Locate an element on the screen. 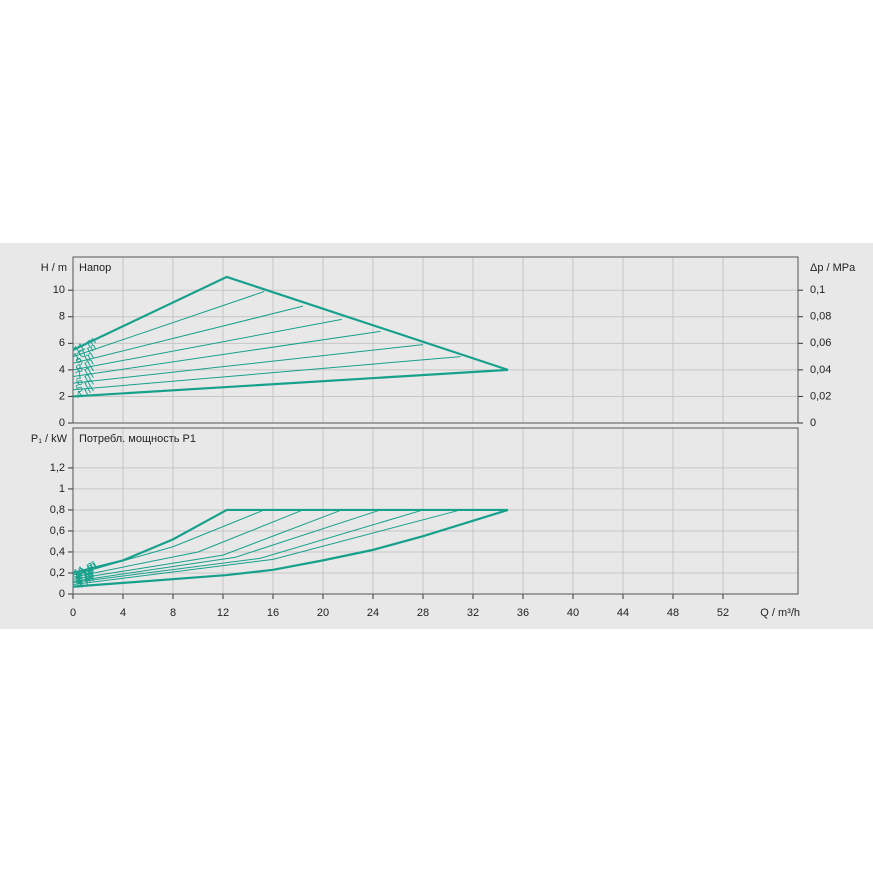  y2-tick-label: 0 is located at coordinates (813, 423).